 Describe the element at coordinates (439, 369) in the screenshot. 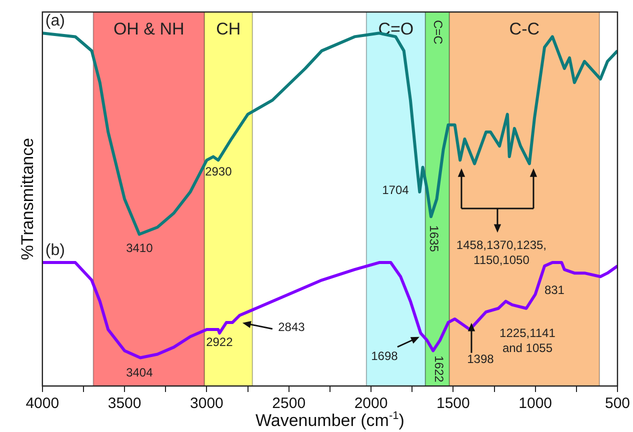

I see `annotation: 1622` at that location.